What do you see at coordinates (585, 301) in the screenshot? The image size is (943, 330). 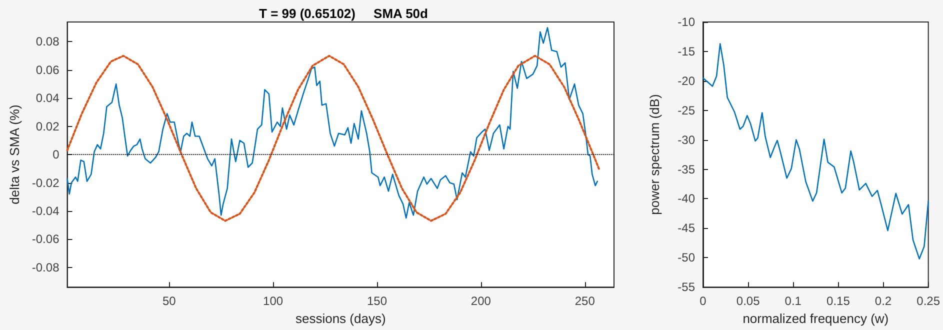 I see `x-tick-label: 250` at bounding box center [585, 301].